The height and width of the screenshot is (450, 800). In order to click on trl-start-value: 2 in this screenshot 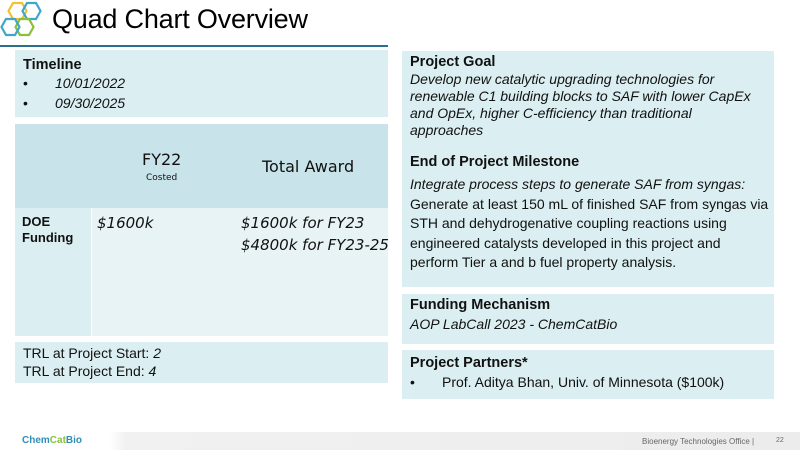, I will do `click(157, 353)`.